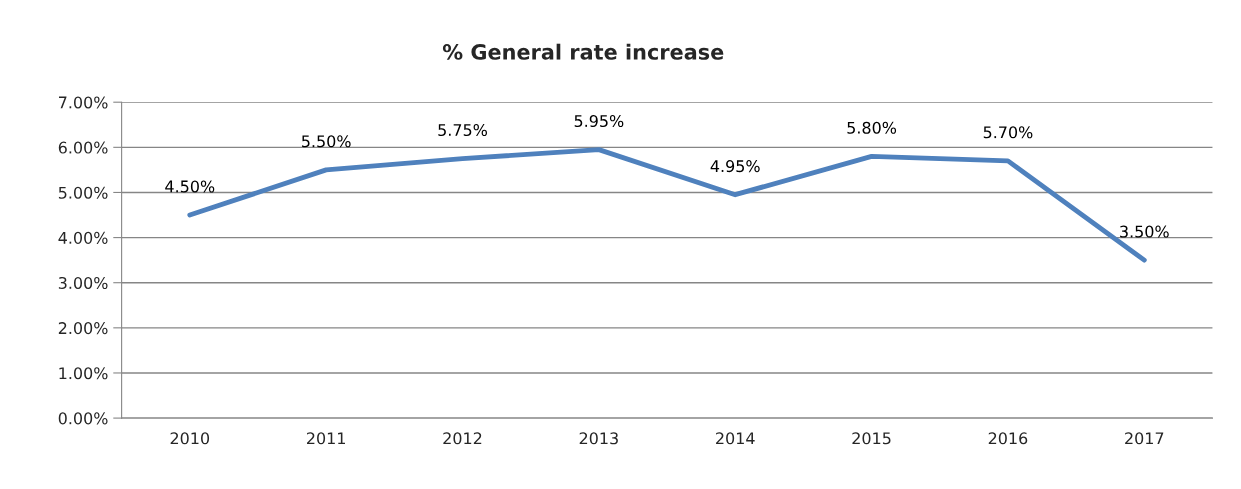  I want to click on x-tick-label: 2011, so click(326, 438).